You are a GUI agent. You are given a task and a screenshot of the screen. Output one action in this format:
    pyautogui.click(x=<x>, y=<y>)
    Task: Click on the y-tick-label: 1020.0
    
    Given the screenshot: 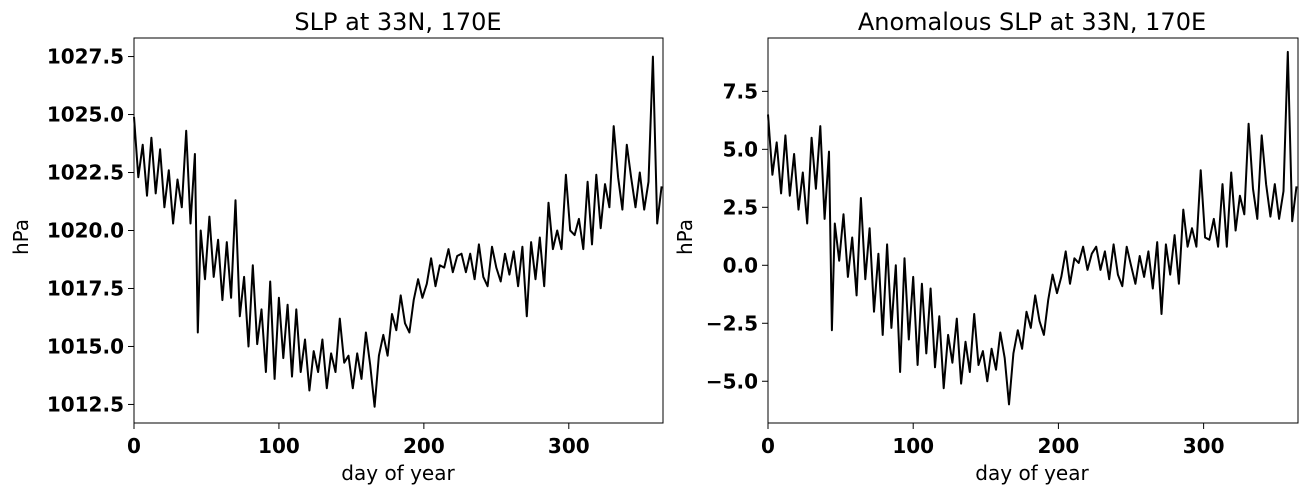 What is the action you would take?
    pyautogui.click(x=85, y=231)
    